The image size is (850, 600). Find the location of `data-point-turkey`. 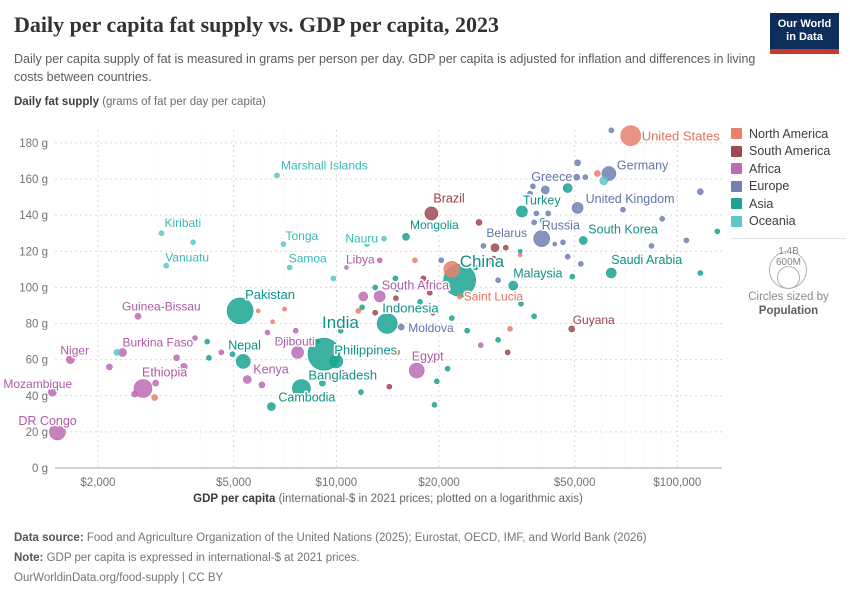

data-point-turkey is located at coordinates (522, 211).